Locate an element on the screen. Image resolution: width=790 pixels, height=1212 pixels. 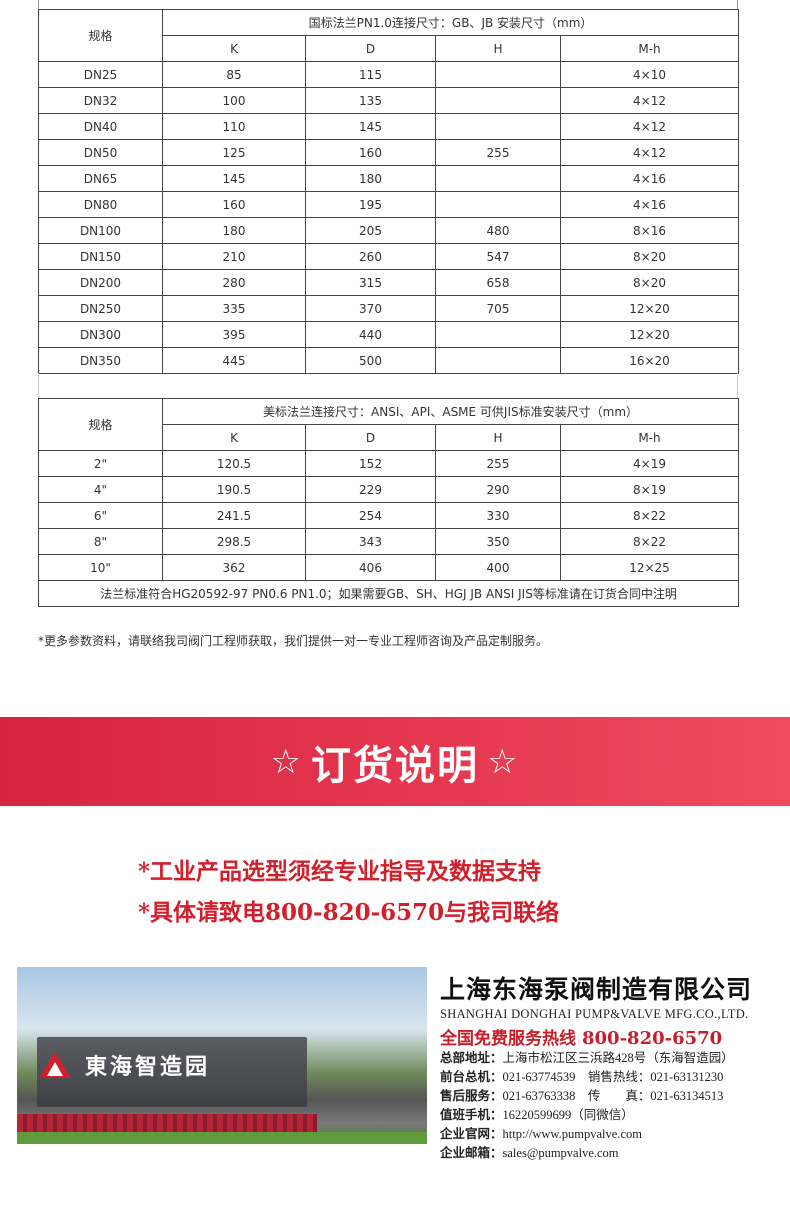
contact-line: 总部地址：上海市松江区三浜路428号（东海智造园） is located at coordinates (610, 1058).